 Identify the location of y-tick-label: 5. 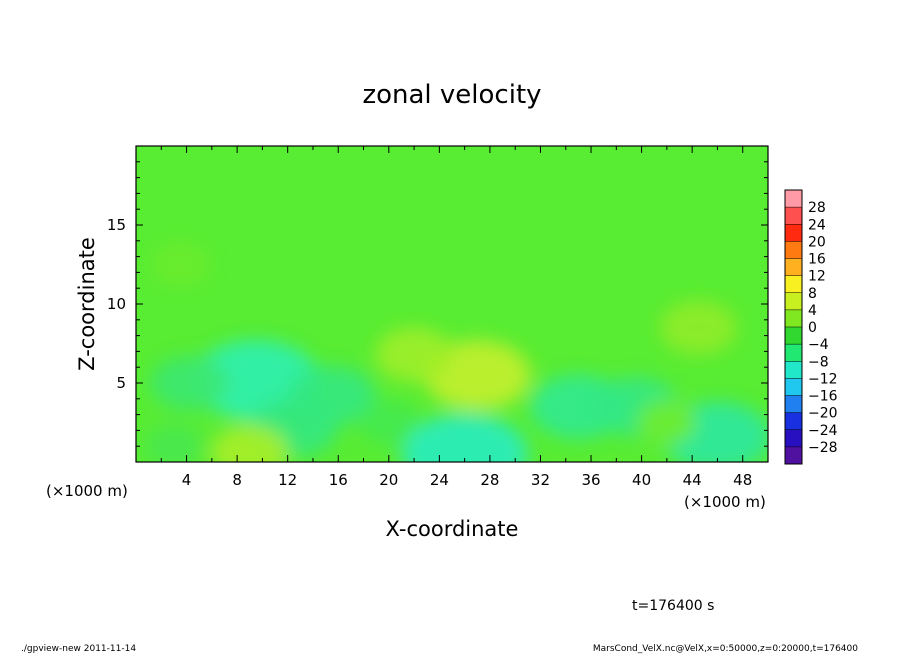
(121, 383).